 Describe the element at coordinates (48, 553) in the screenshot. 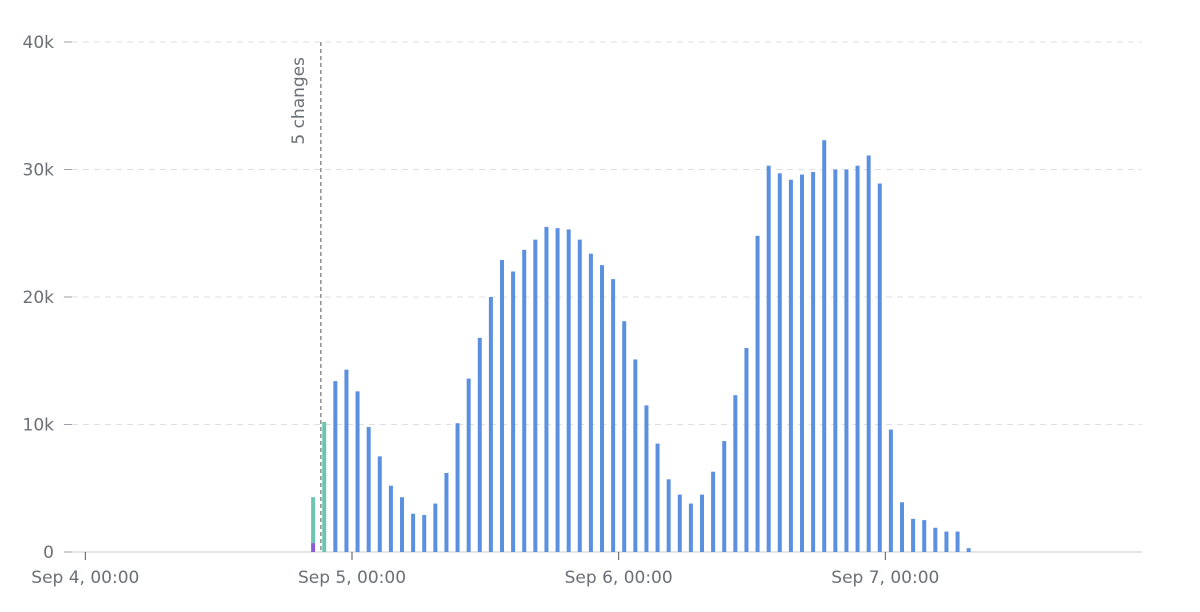

I see `y-tick-label: 0` at that location.